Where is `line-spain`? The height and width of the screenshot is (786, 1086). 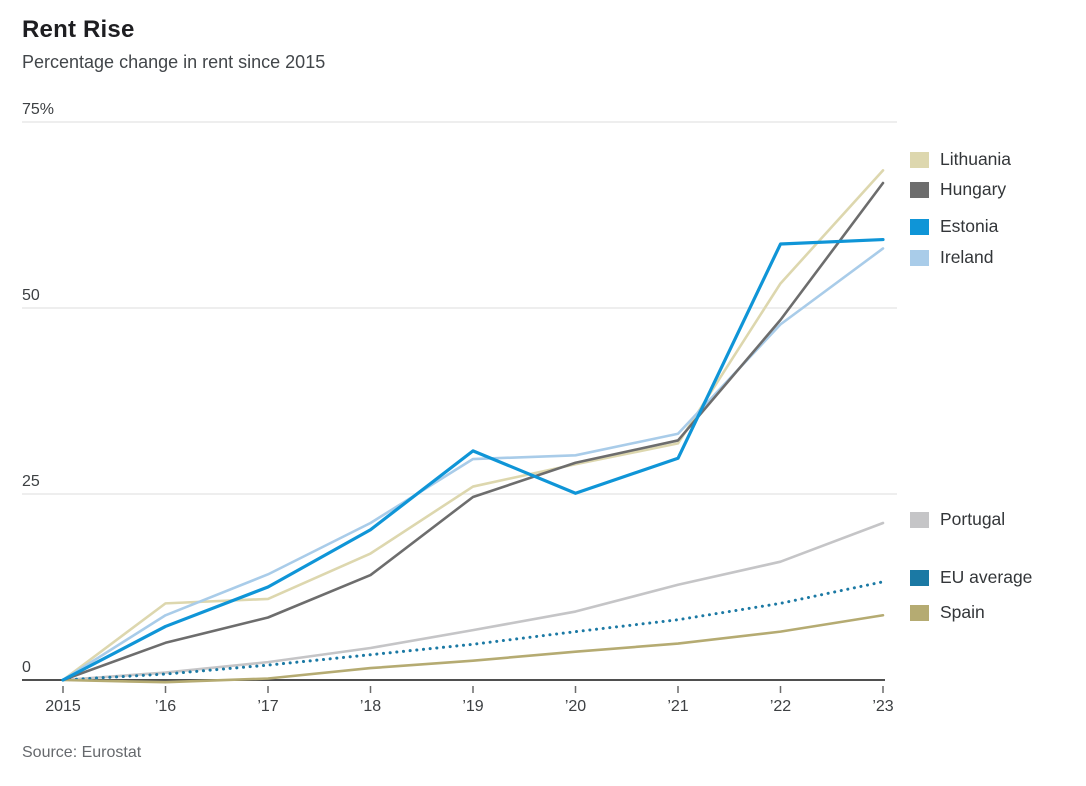 line-spain is located at coordinates (473, 648).